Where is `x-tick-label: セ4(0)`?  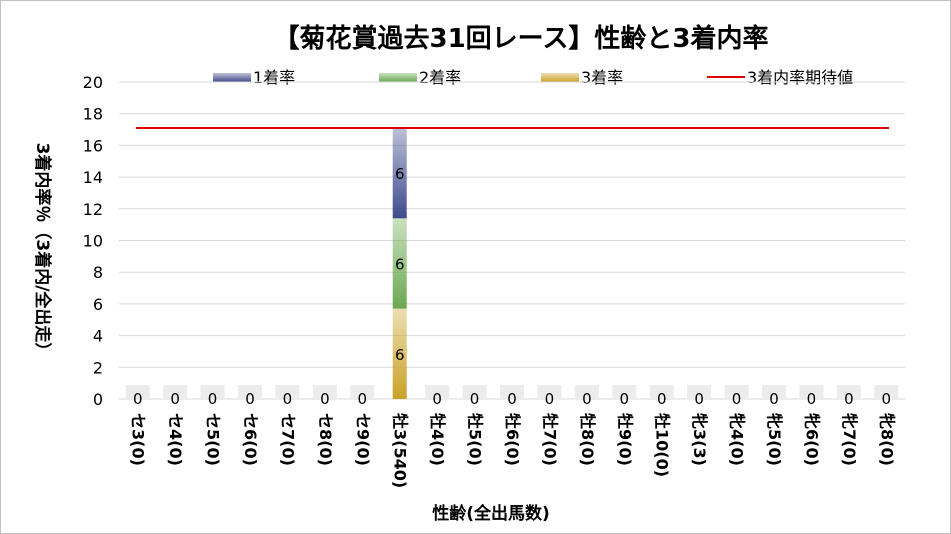 x-tick-label: セ4(0) is located at coordinates (175, 439).